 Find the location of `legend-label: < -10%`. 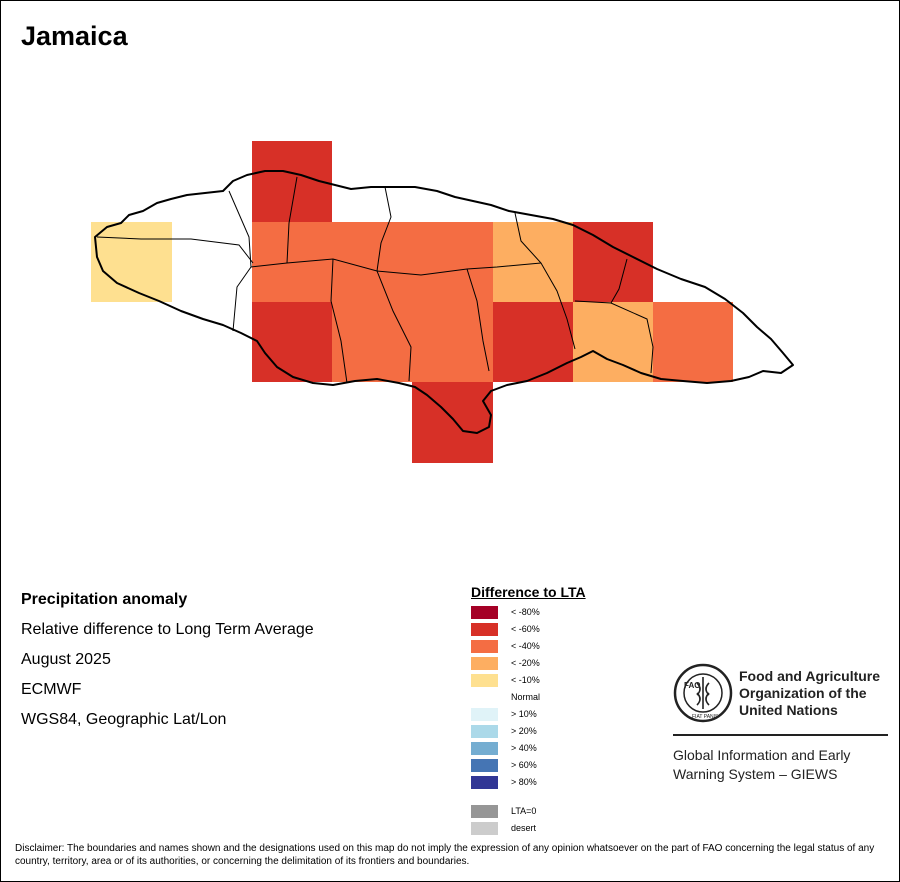

legend-label: < -10% is located at coordinates (525, 680).